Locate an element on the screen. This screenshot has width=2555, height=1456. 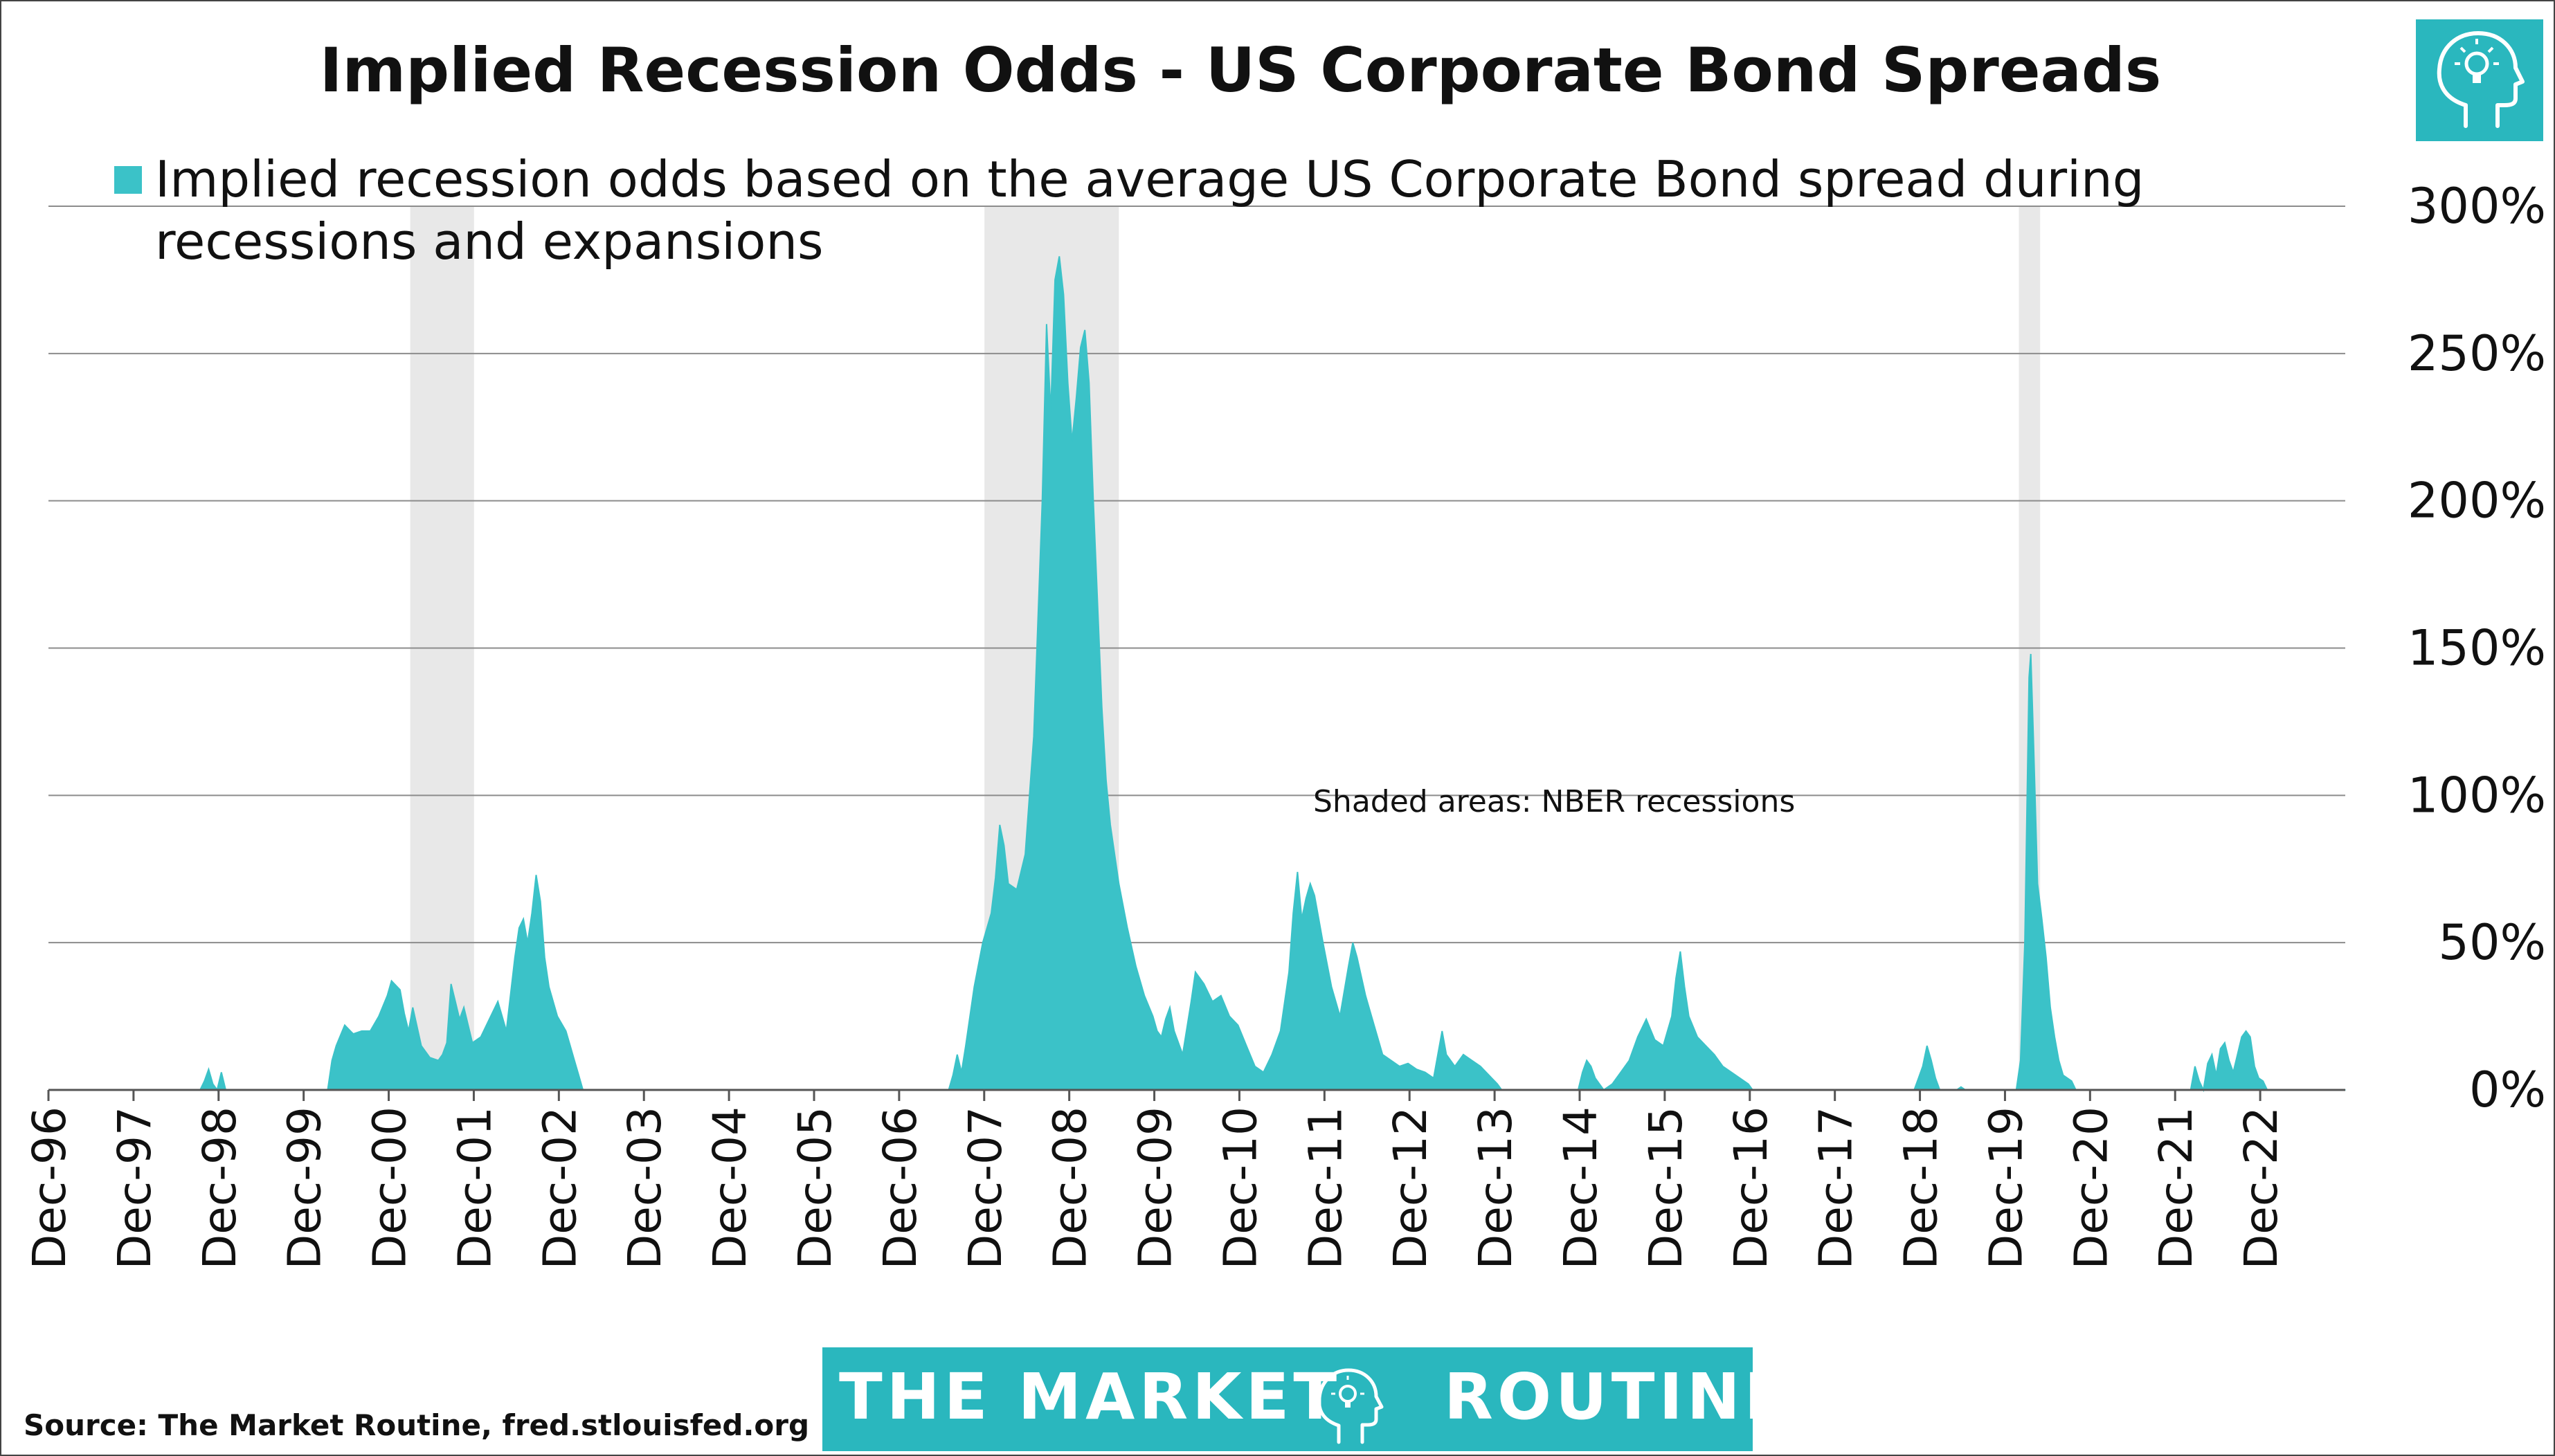
x-tick-label: Dec-07 is located at coordinates (985, 1188).